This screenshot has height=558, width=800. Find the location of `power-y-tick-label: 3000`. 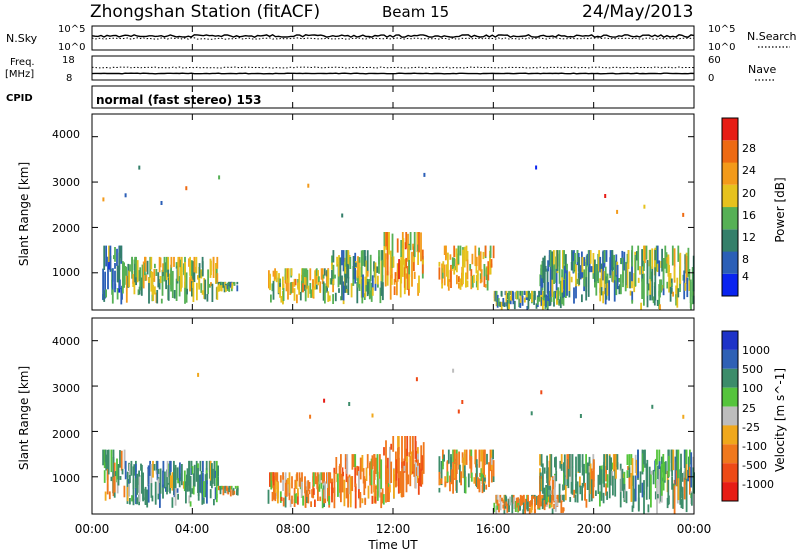

power-y-tick-label: 3000 is located at coordinates (66, 182).